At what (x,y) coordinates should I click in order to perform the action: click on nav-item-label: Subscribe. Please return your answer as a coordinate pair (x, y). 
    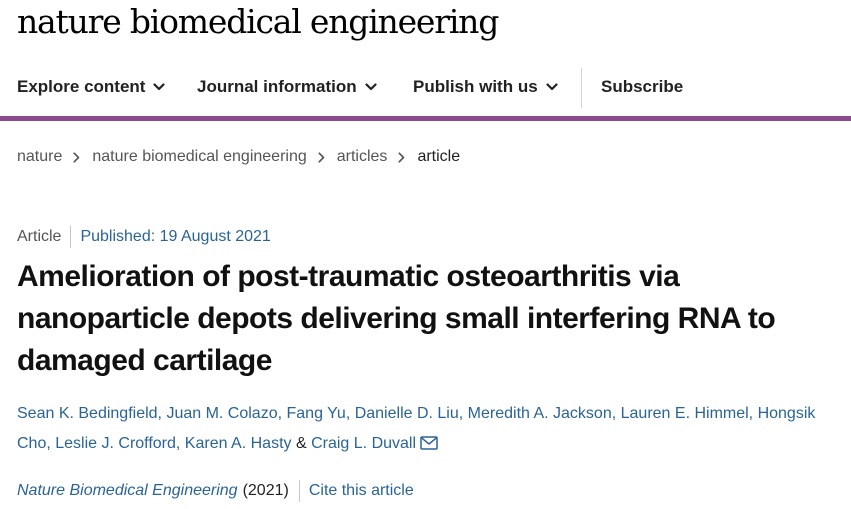
    Looking at the image, I should click on (642, 86).